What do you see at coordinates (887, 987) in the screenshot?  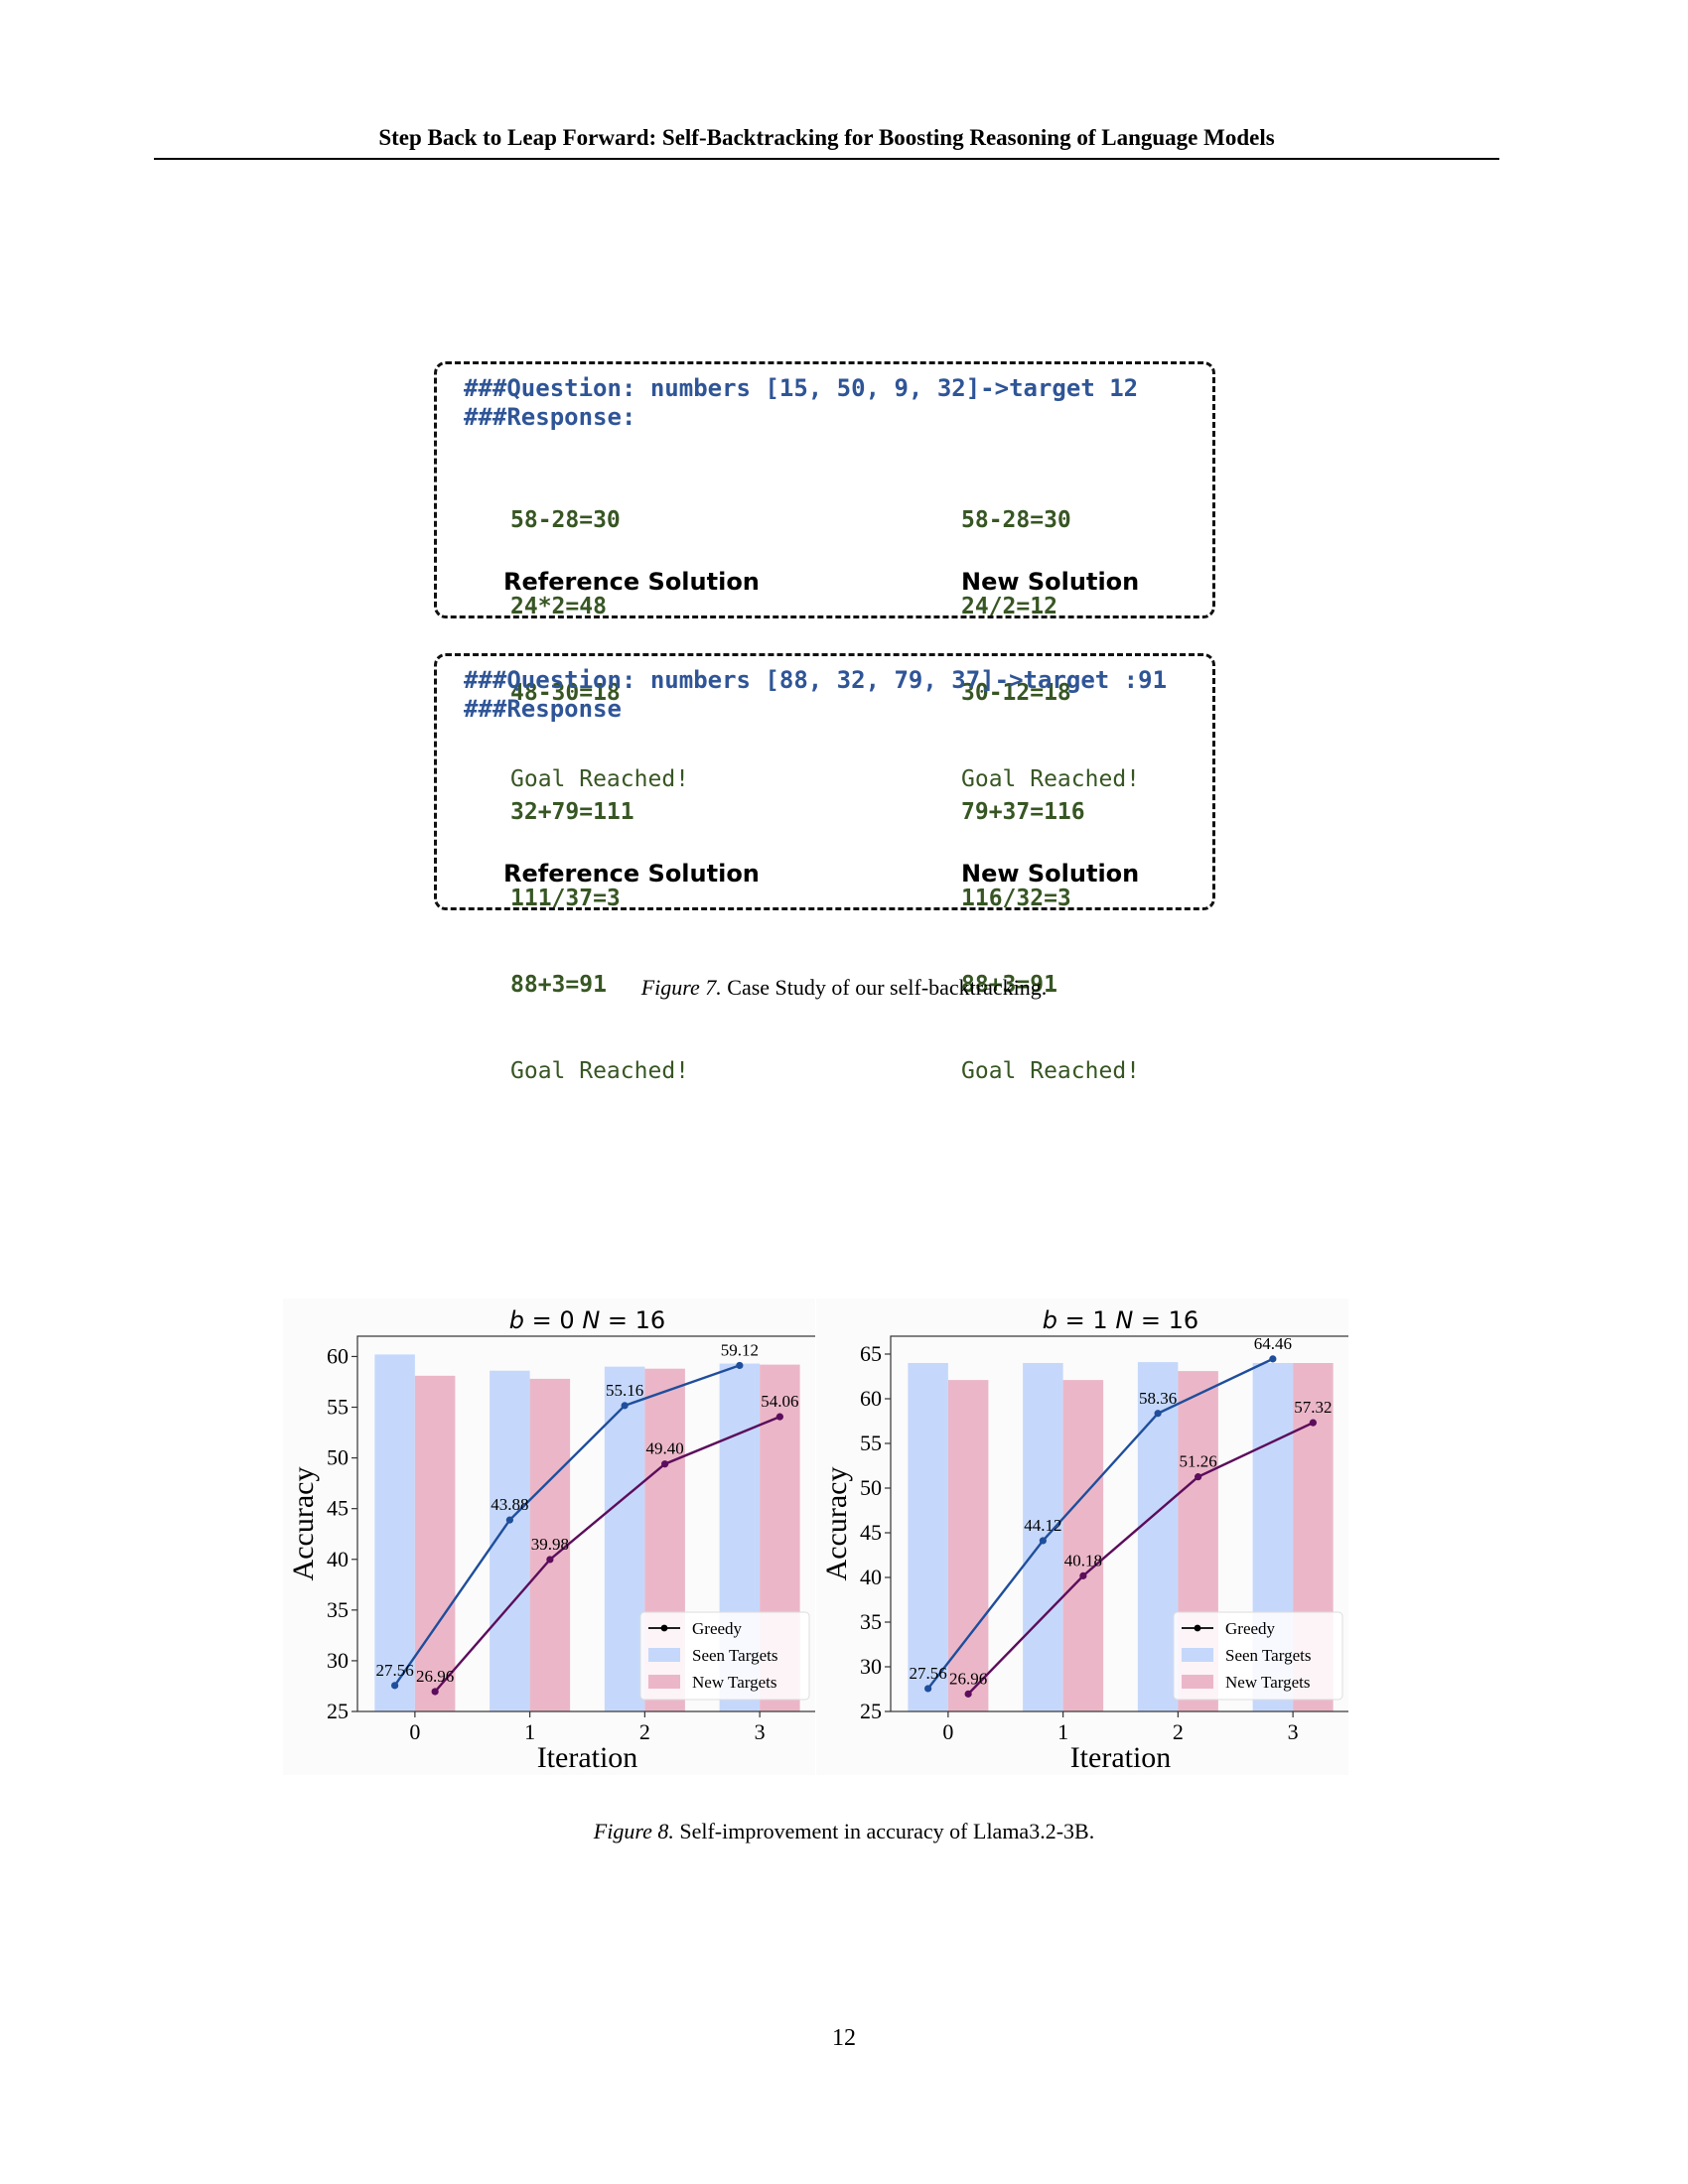 I see `caption-text: Case Study of our self-backtracking.` at bounding box center [887, 987].